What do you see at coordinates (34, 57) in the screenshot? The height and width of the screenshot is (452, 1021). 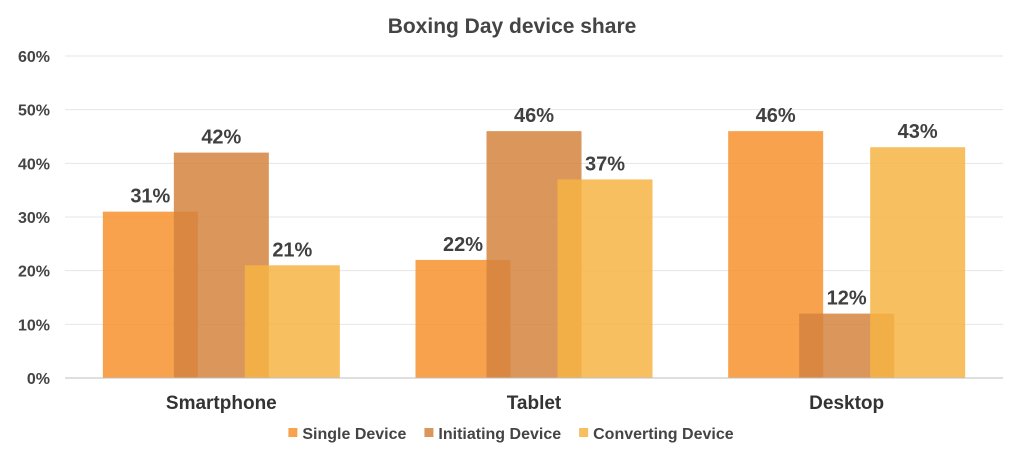 I see `y-tick-label: 60%` at bounding box center [34, 57].